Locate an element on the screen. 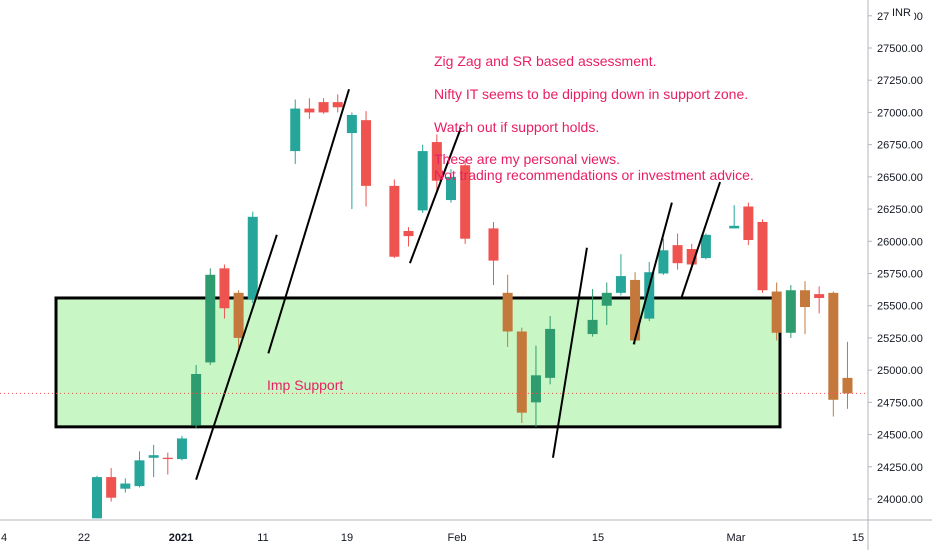  x-axis-panel is located at coordinates (466, 535).